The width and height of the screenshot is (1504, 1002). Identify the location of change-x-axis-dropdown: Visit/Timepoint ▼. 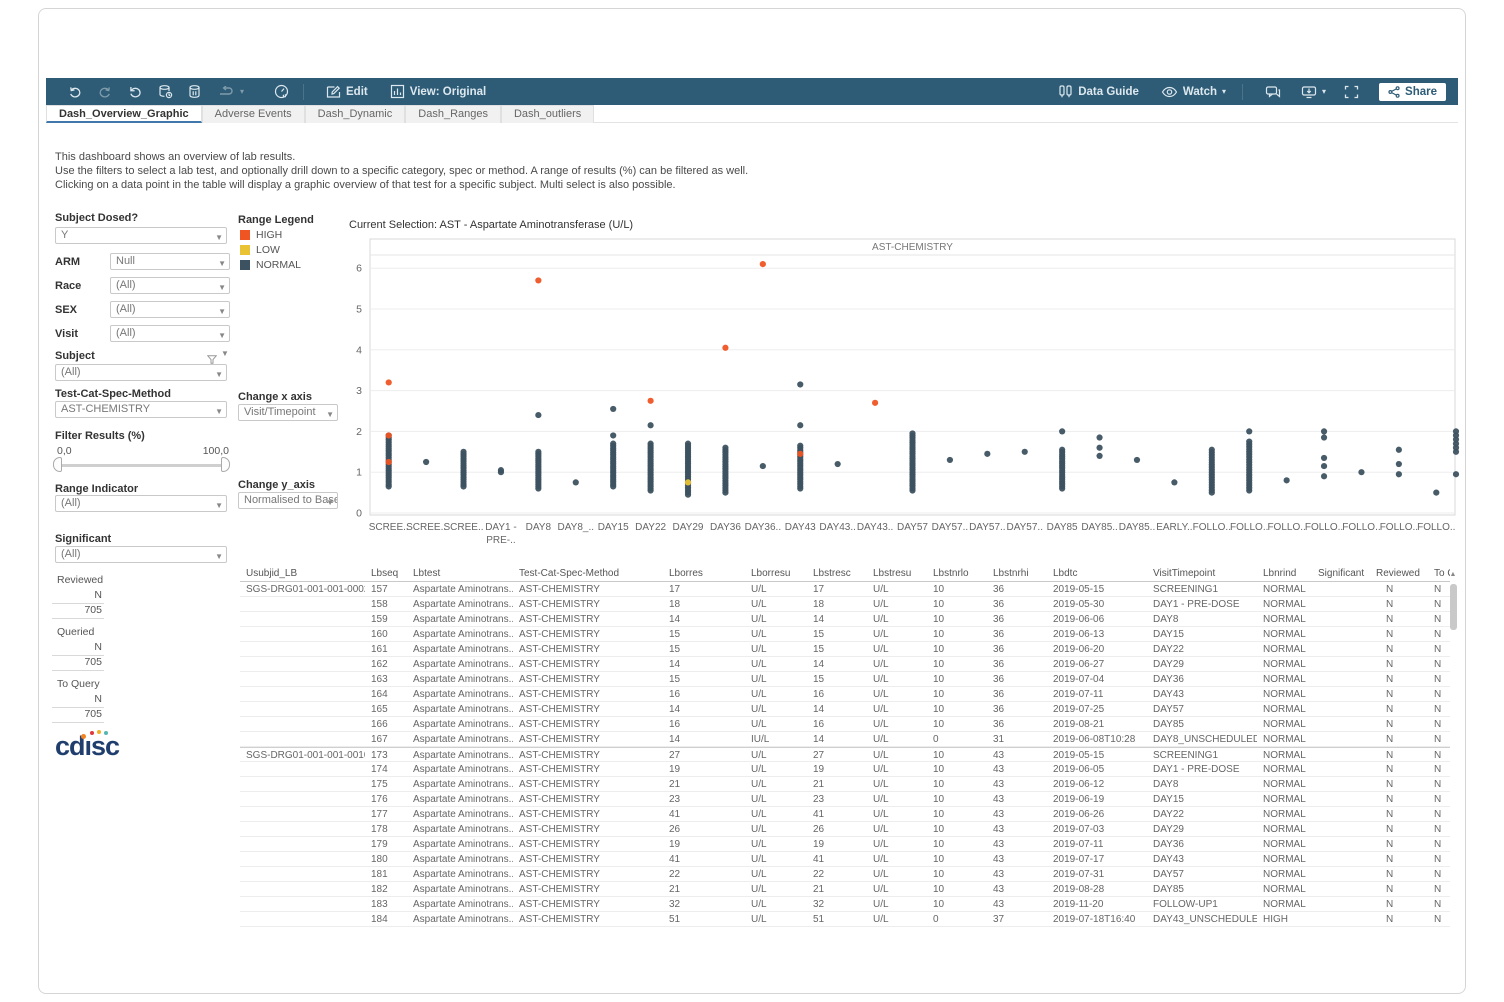
(288, 412).